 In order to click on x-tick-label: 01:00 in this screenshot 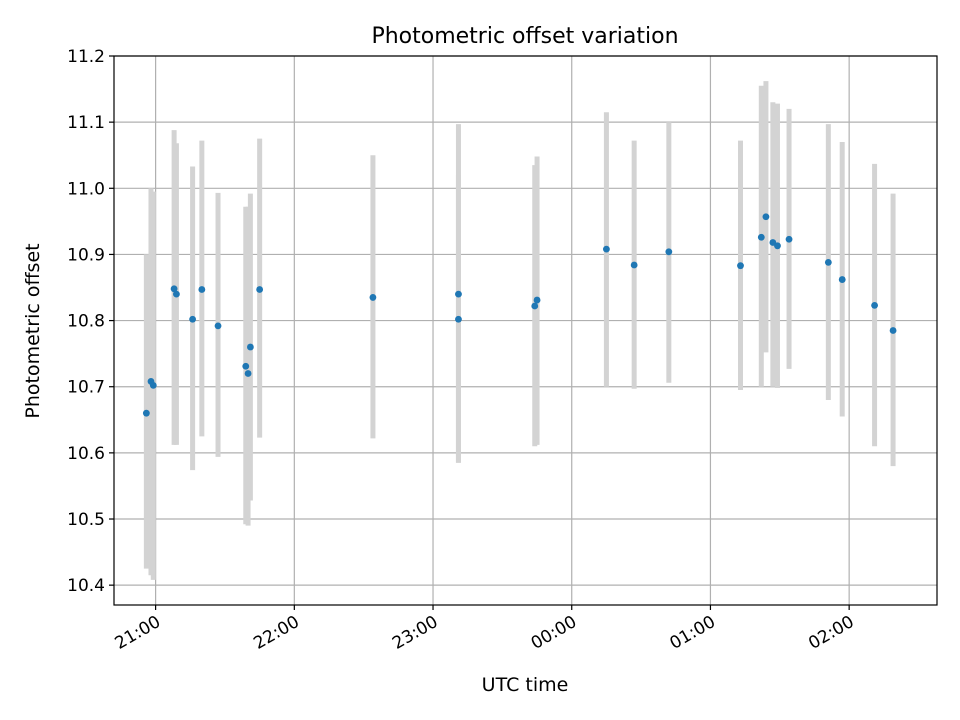, I will do `click(693, 633)`.